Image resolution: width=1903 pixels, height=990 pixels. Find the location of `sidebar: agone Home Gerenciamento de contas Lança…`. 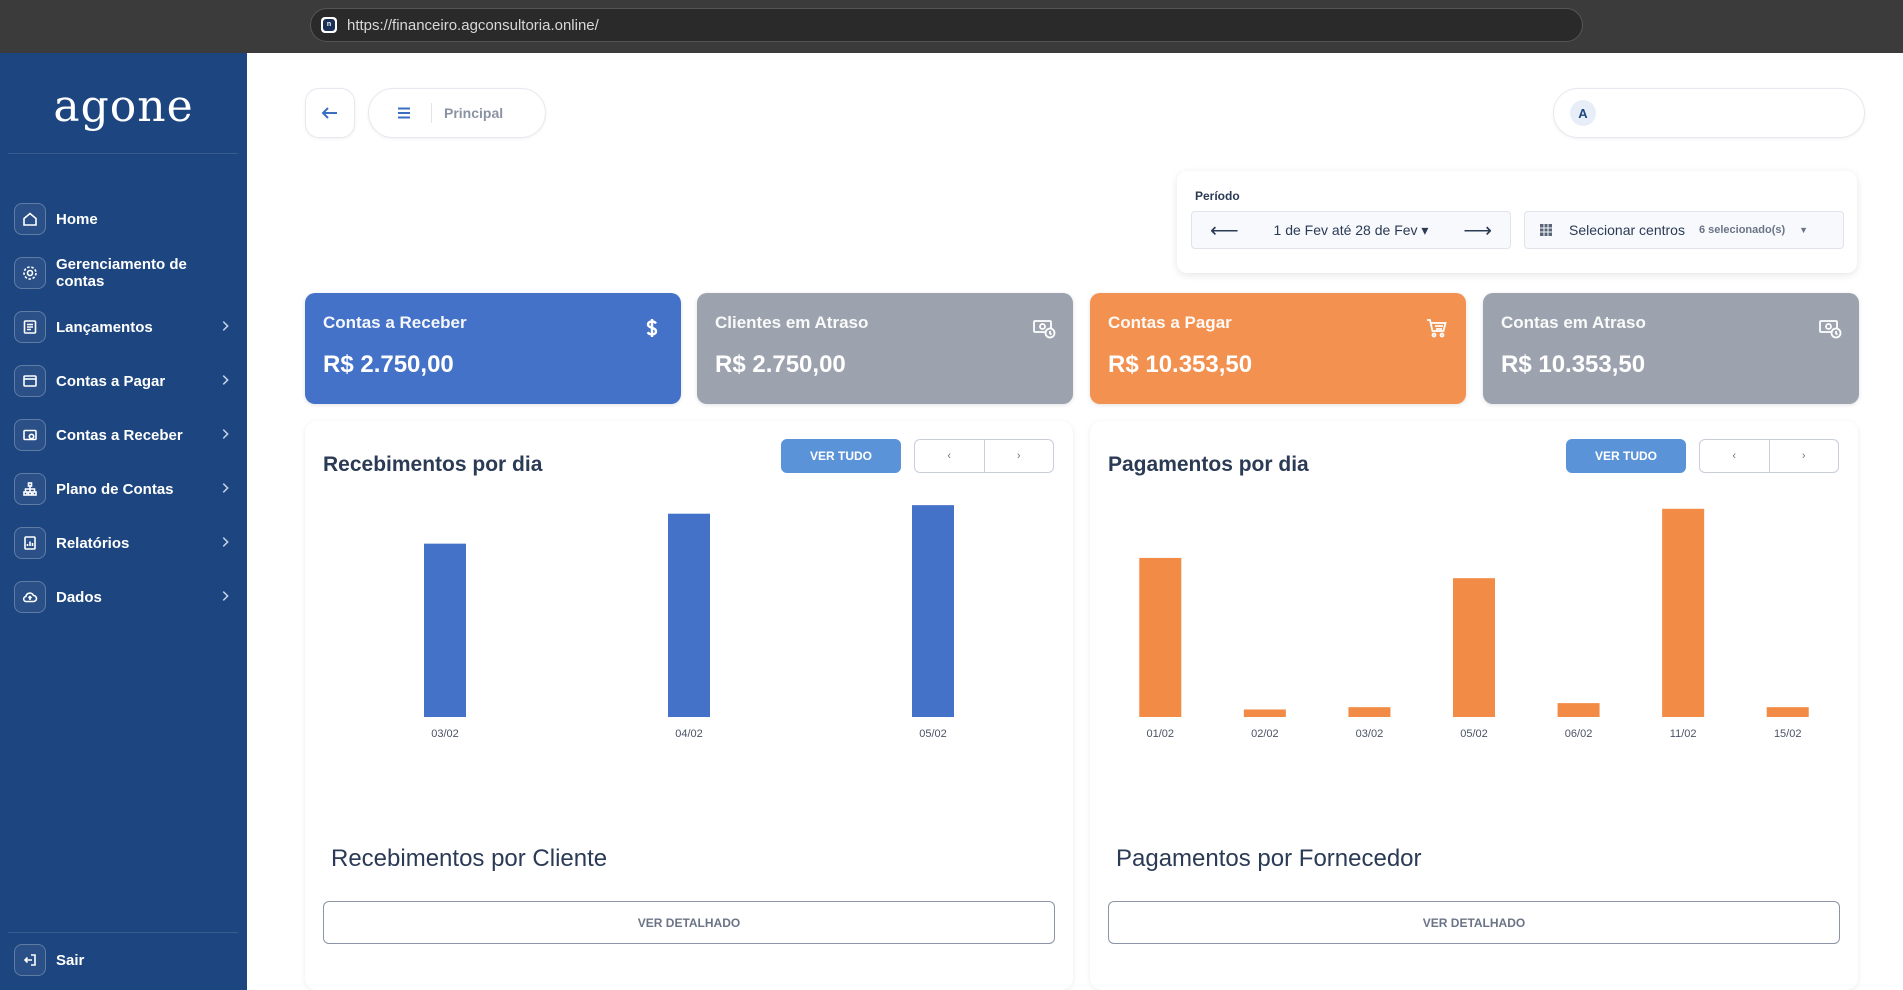

sidebar: agone Home Gerenciamento de contas Lança… is located at coordinates (123, 521).